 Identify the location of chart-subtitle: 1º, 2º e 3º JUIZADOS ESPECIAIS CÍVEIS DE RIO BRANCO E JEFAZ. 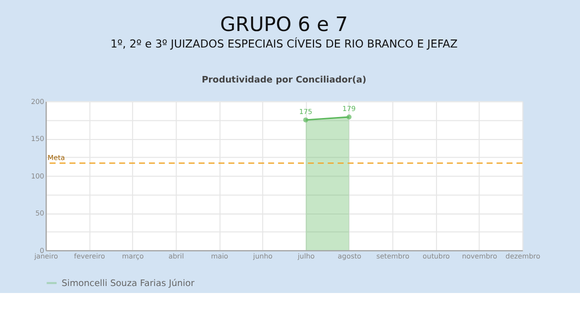
(284, 43).